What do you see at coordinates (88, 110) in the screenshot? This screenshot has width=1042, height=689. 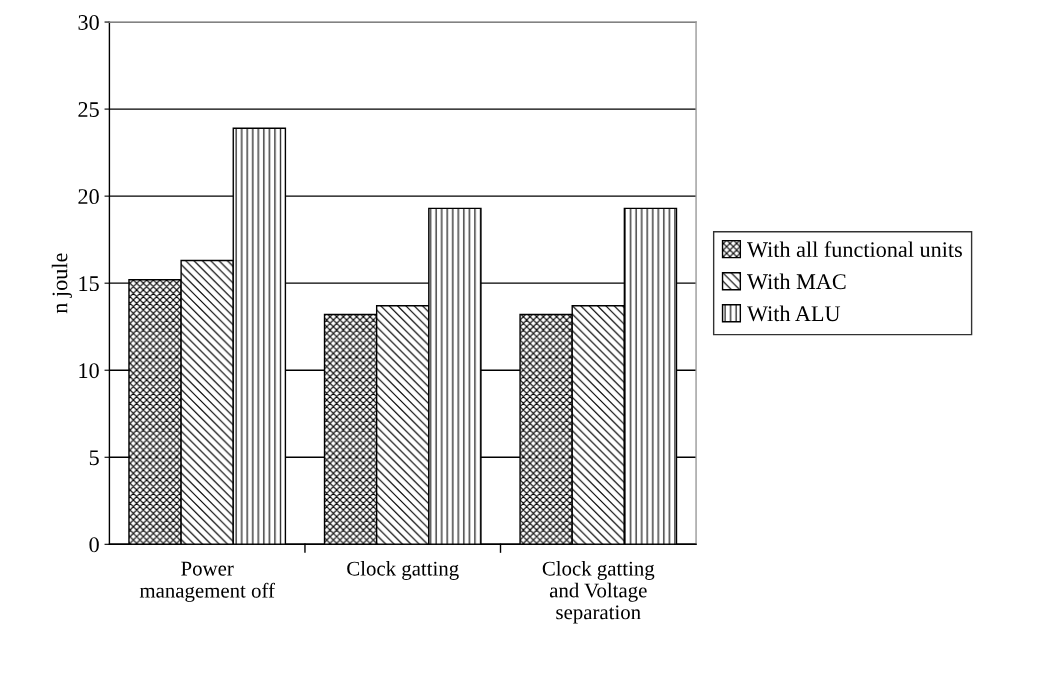 I see `y-tick-label: 25` at bounding box center [88, 110].